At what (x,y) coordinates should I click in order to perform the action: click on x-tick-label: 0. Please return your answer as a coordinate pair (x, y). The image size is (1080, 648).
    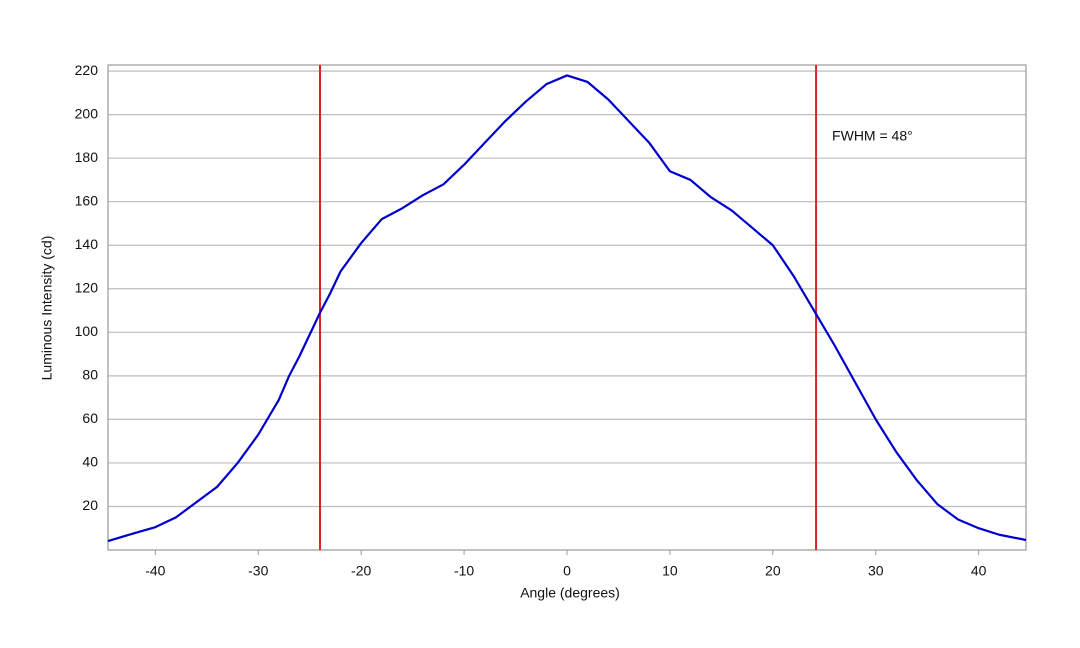
    Looking at the image, I should click on (567, 571).